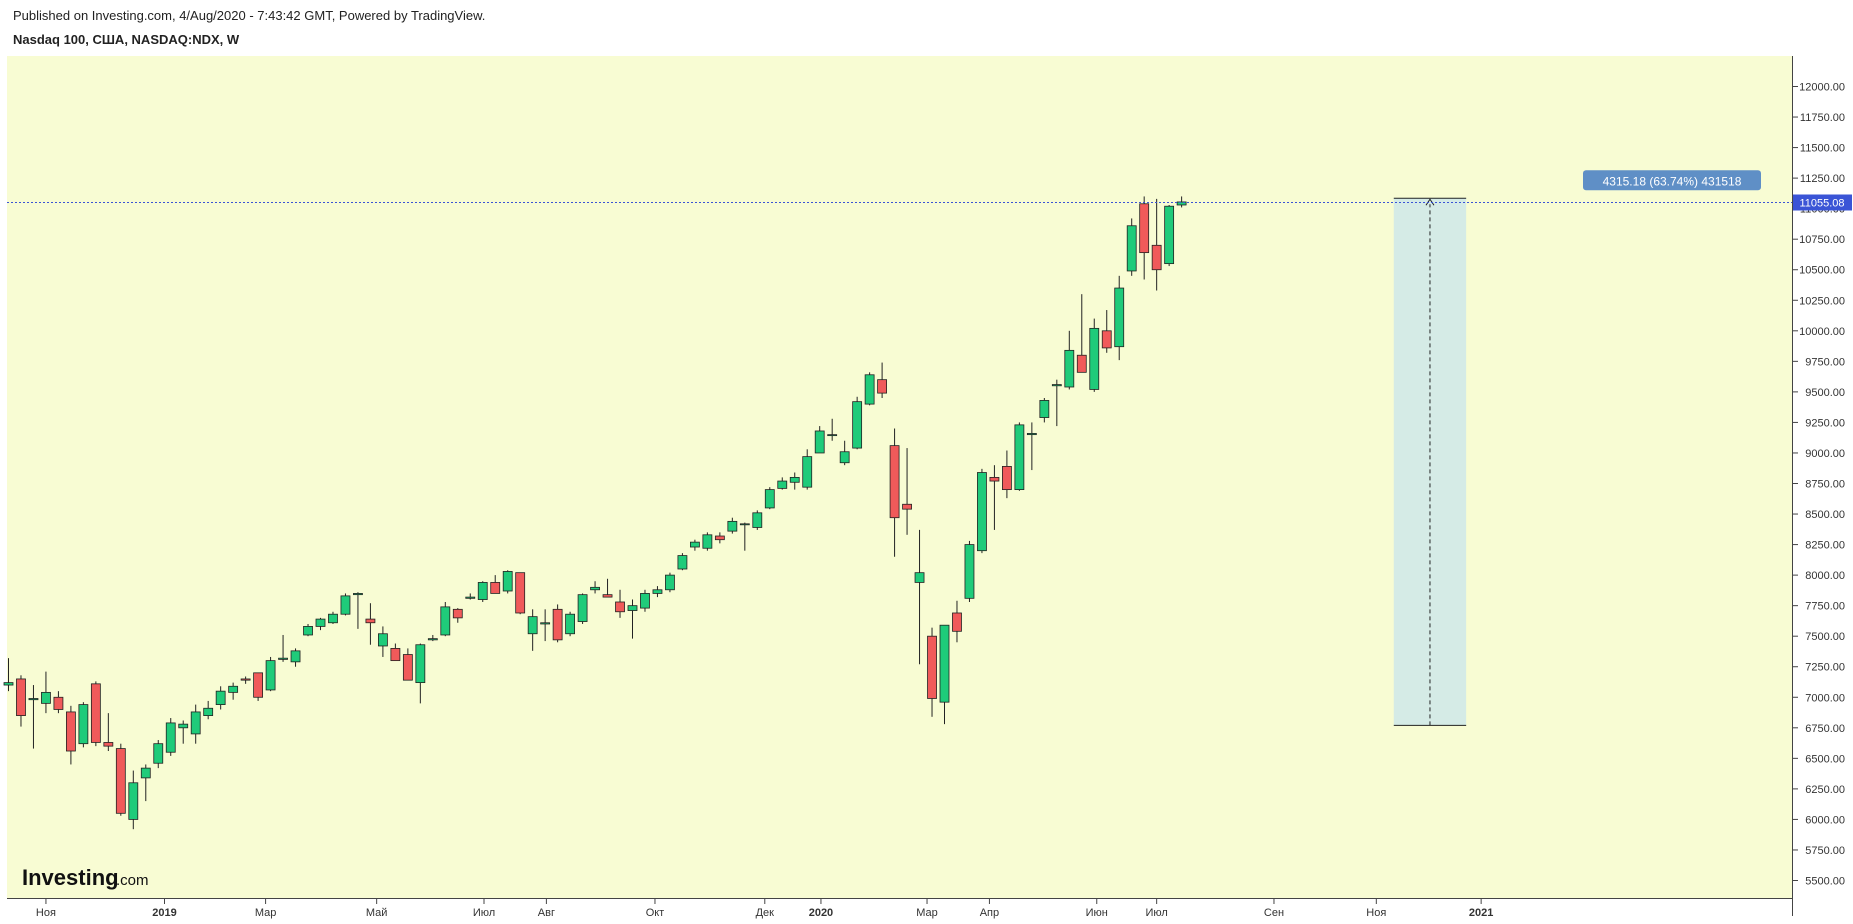  Describe the element at coordinates (1822, 149) in the screenshot. I see `y-tick-label: 11500.00` at that location.